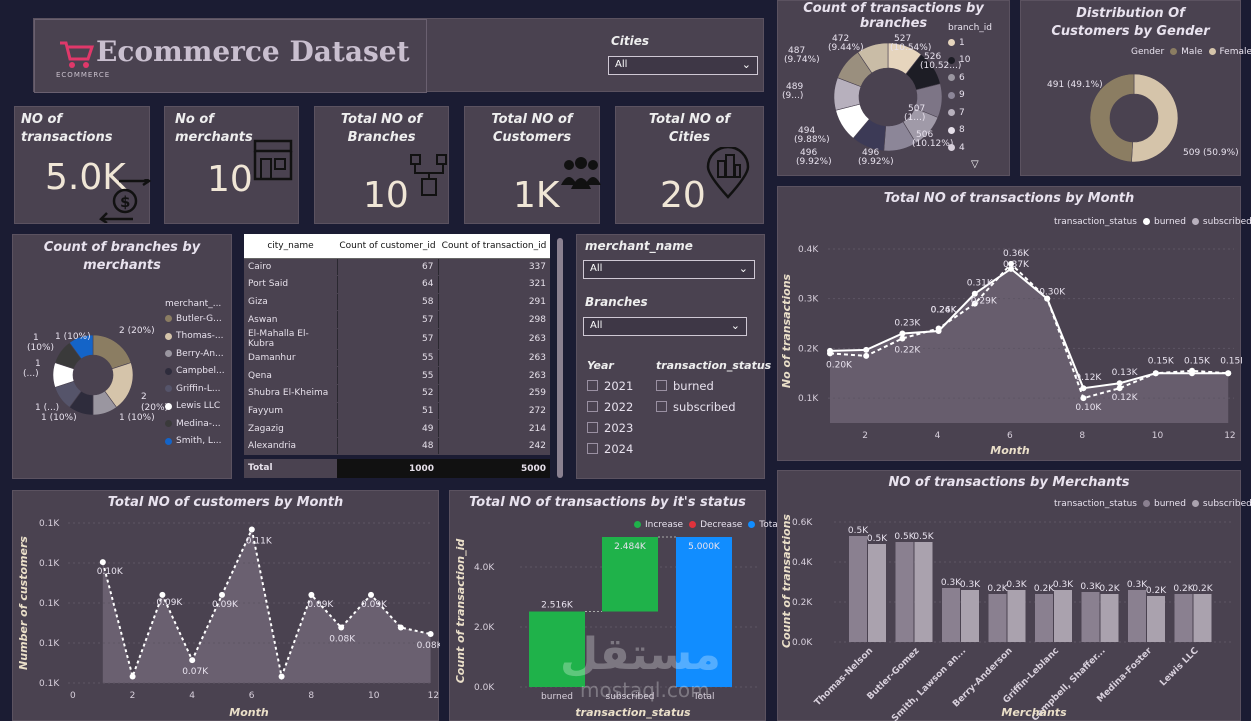 The image size is (1251, 721). I want to click on title-banner: ECOMMERCE Ecommerce Dataset Cities All ⌄, so click(398, 55).